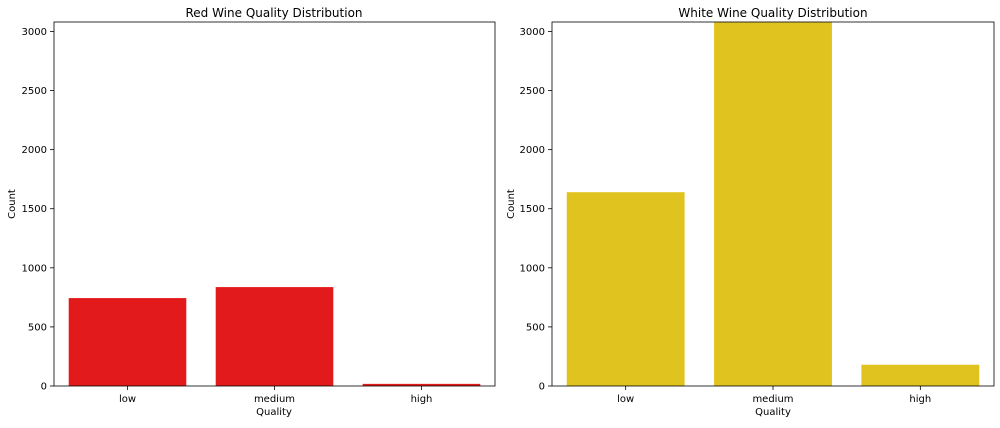 This screenshot has height=428, width=1000. I want to click on chart-title: White Wine Quality Distribution, so click(772, 13).